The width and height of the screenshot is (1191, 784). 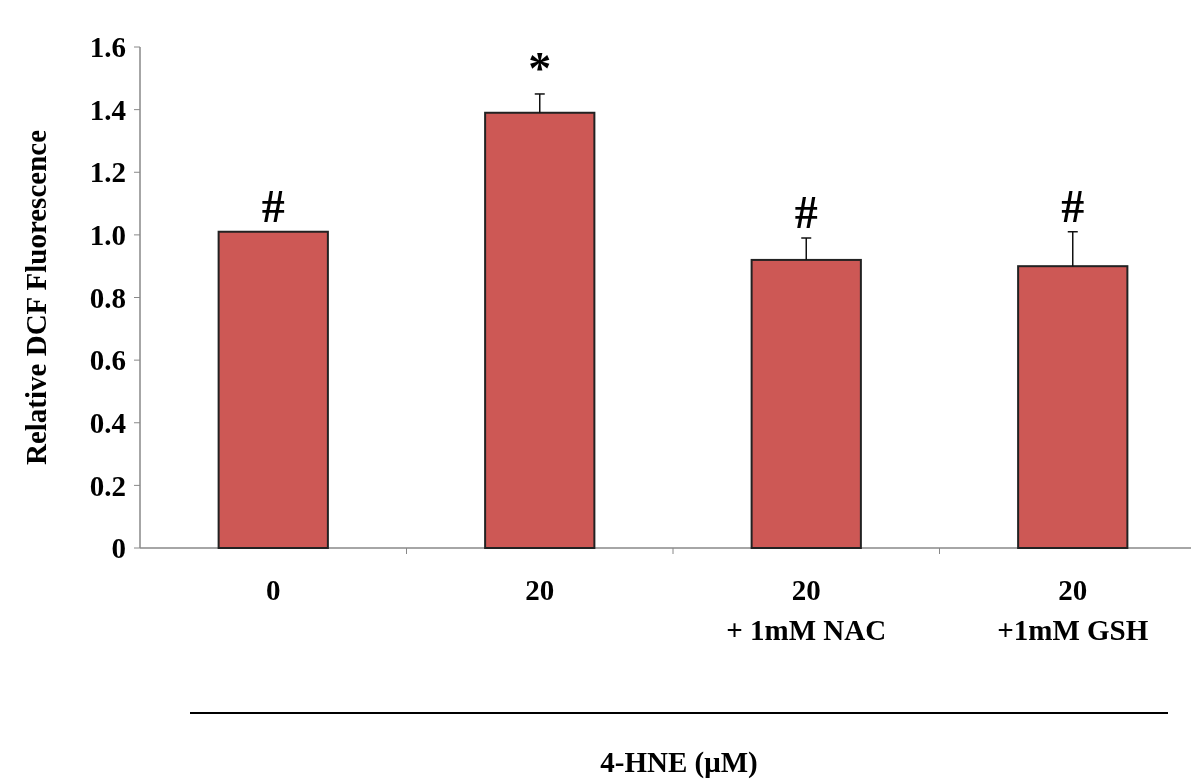 What do you see at coordinates (107, 235) in the screenshot?
I see `y-tick-label: 1.0` at bounding box center [107, 235].